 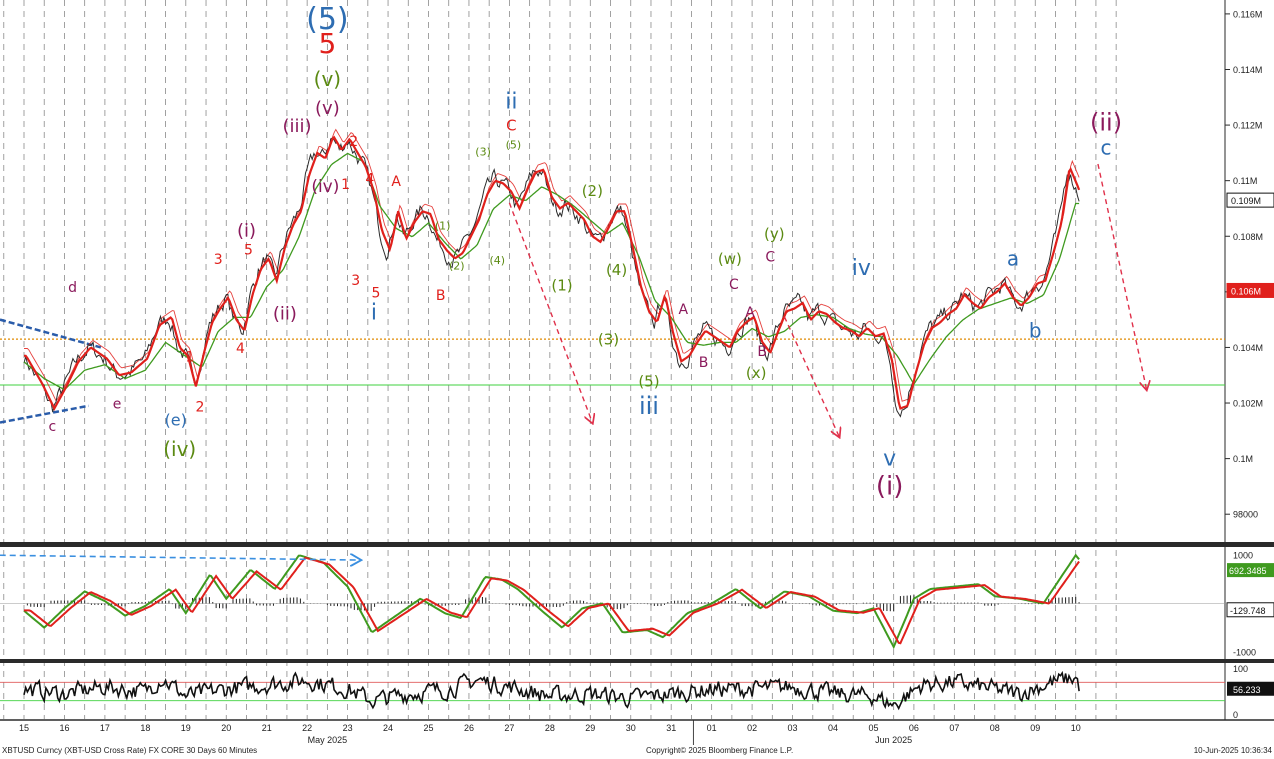 What do you see at coordinates (457, 266) in the screenshot?
I see `wave-label: (2)` at bounding box center [457, 266].